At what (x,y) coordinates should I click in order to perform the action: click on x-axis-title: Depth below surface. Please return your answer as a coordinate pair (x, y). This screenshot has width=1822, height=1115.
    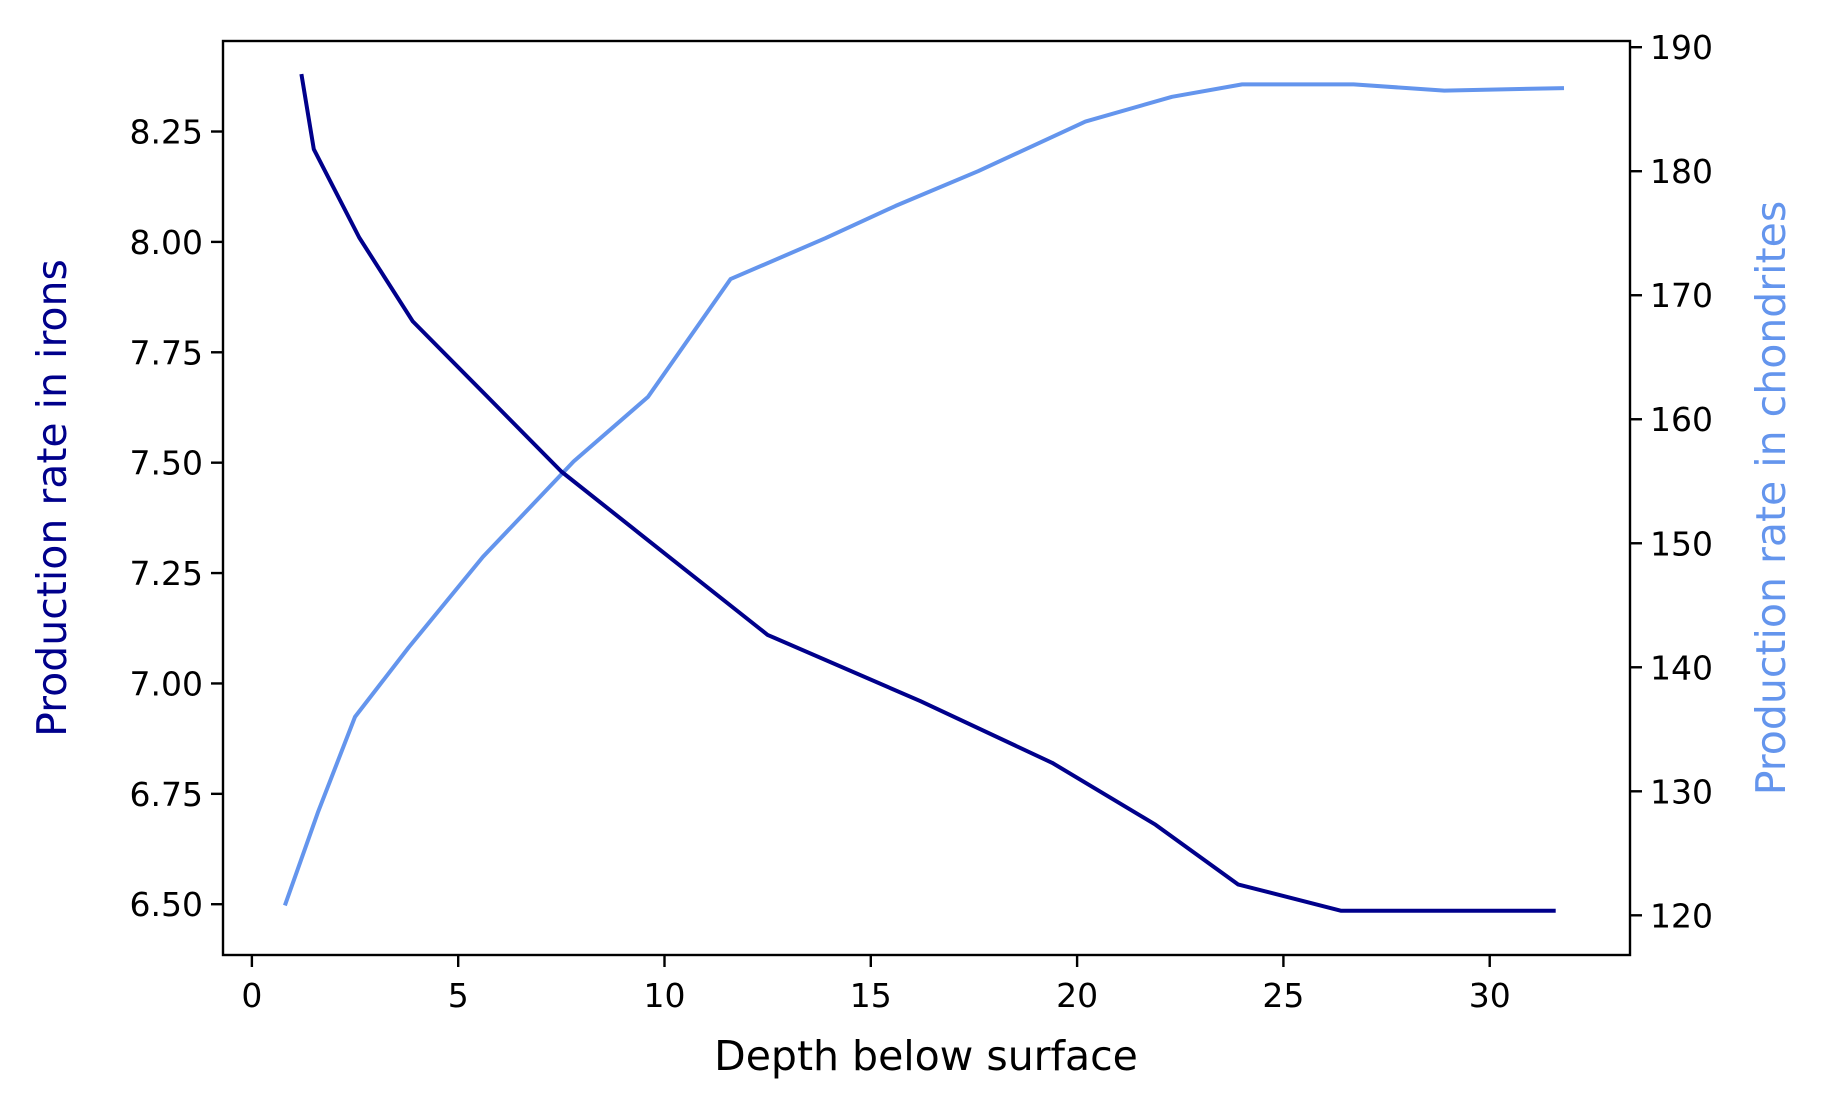
    Looking at the image, I should click on (926, 1056).